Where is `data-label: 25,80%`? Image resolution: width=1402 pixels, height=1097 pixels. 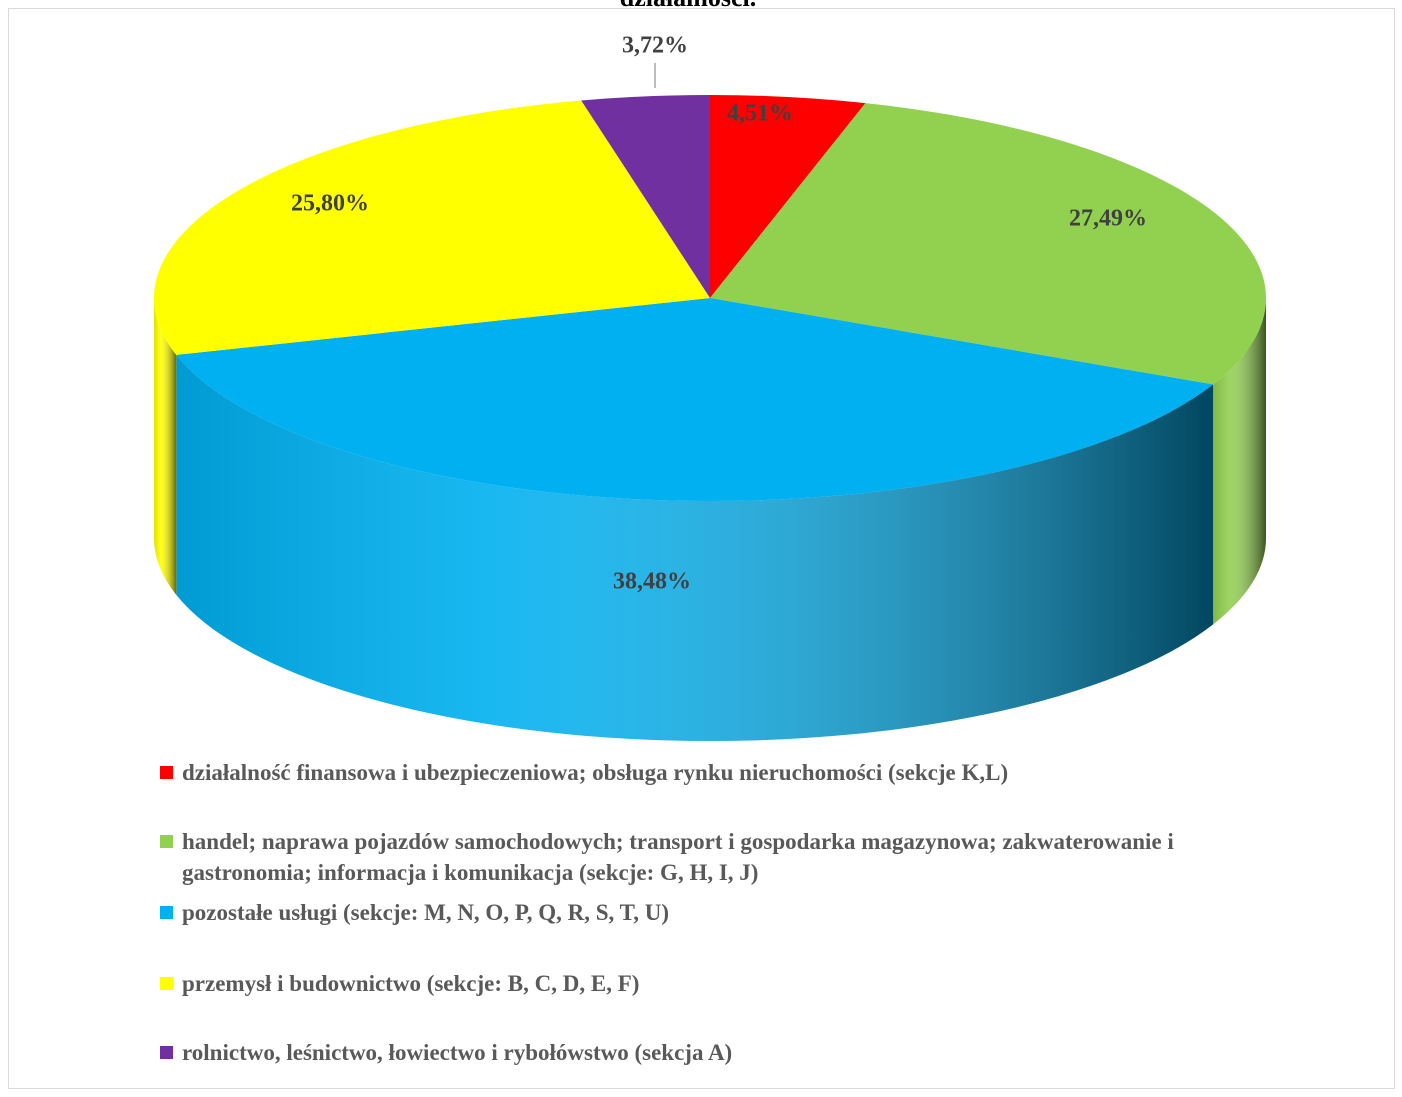 data-label: 25,80% is located at coordinates (330, 204).